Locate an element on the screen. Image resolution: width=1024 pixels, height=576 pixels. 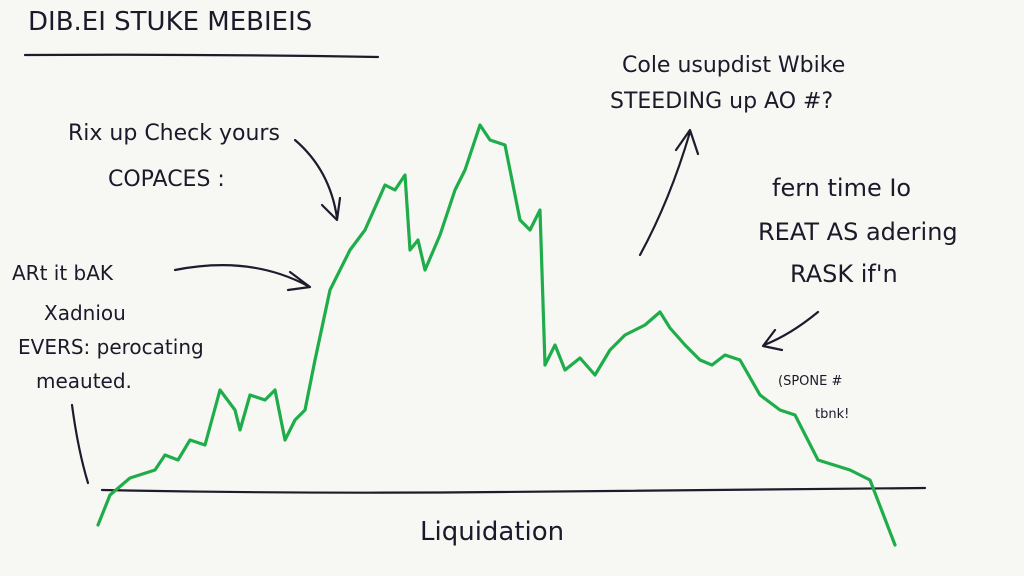
baseline-label: Liquidation is located at coordinates (492, 532).